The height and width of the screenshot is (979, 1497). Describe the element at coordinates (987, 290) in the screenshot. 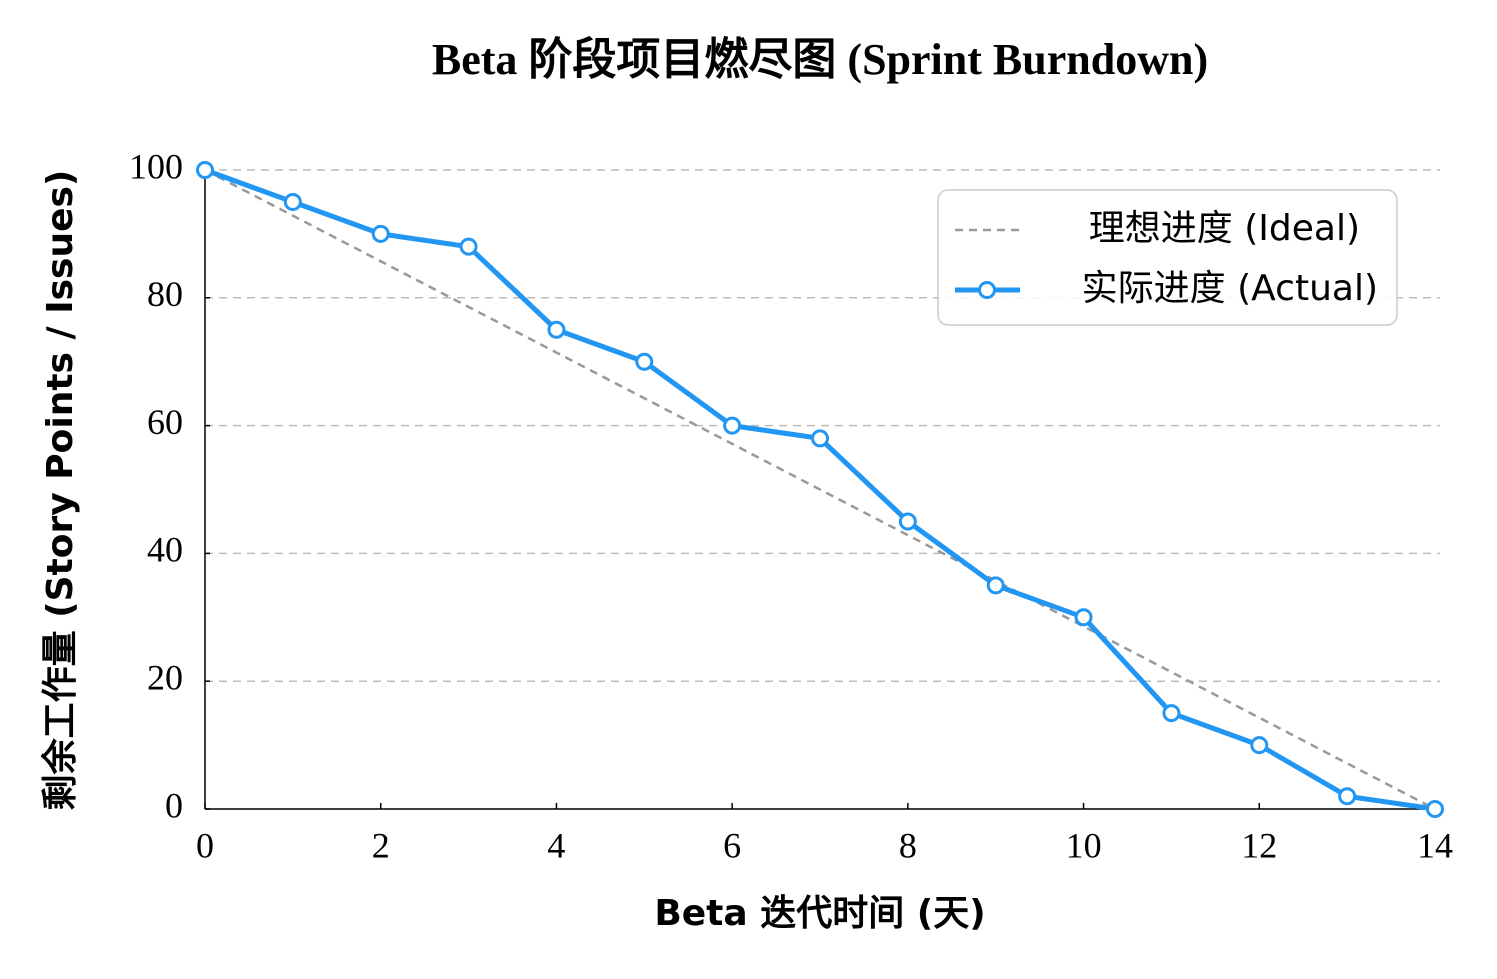

I see `legend-marker` at that location.